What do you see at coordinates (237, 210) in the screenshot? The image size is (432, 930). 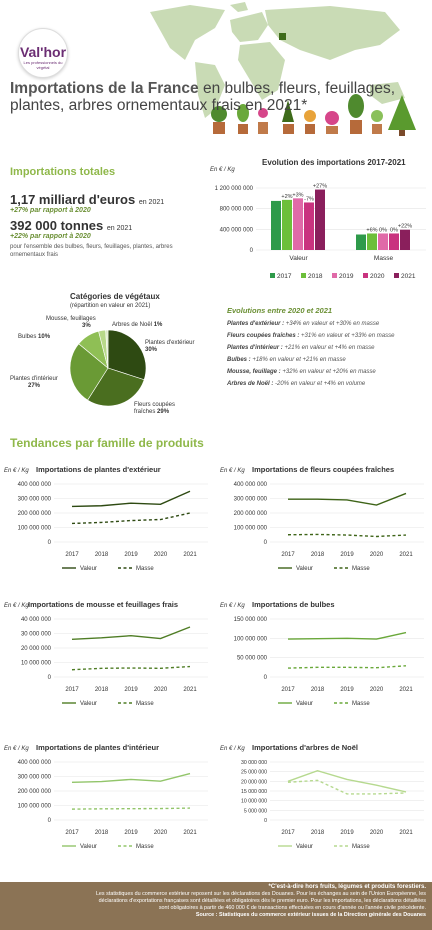 I see `bar-ytick: 800 000 000` at bounding box center [237, 210].